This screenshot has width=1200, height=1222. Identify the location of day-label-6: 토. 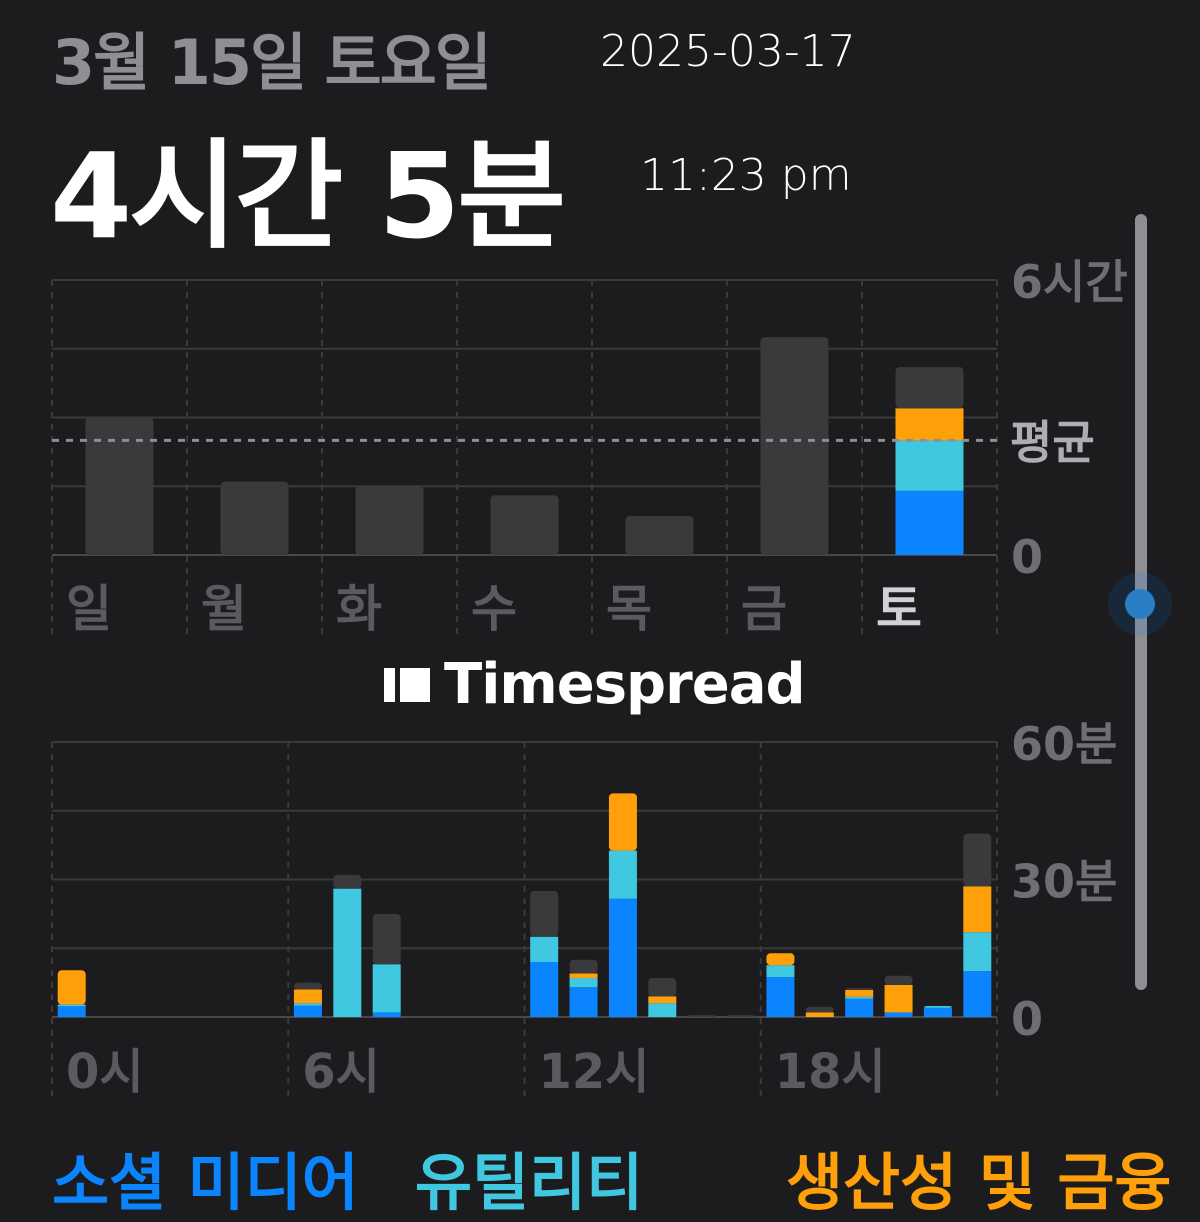
(899, 609).